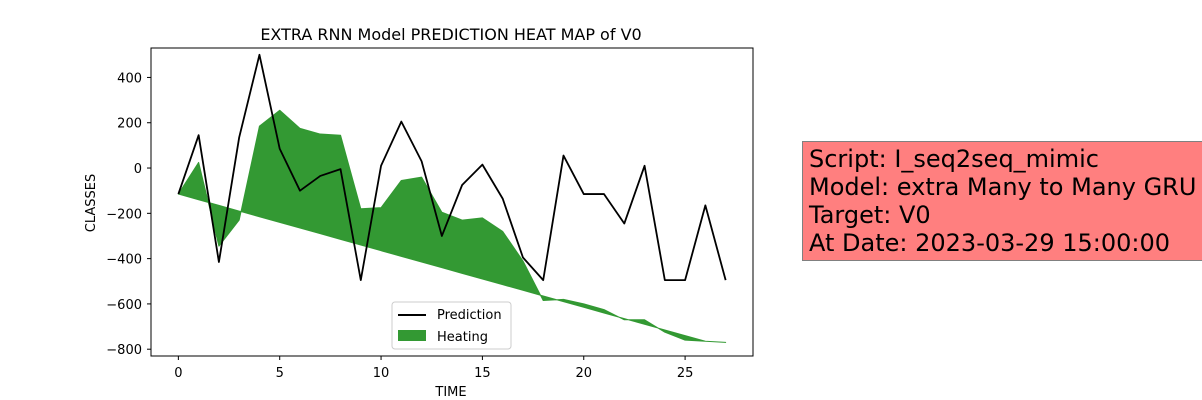 The image size is (1202, 400). What do you see at coordinates (124, 260) in the screenshot?
I see `y-tick-label: −400` at bounding box center [124, 260].